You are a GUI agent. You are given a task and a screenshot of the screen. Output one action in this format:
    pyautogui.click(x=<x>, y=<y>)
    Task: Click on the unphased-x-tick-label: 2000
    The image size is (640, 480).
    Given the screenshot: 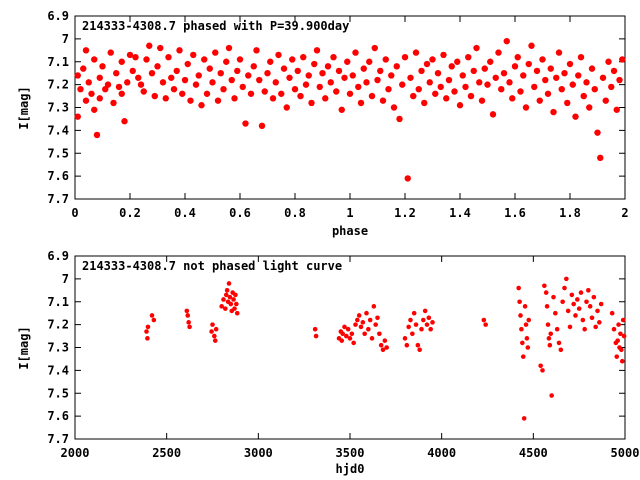 What is the action you would take?
    pyautogui.click(x=75, y=453)
    